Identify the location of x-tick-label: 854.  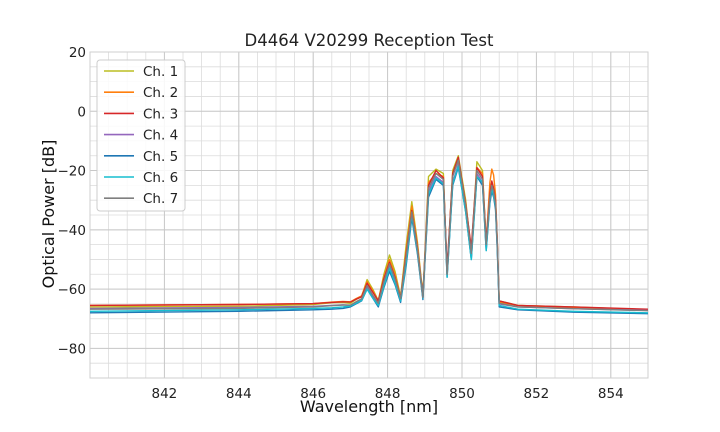
(611, 394).